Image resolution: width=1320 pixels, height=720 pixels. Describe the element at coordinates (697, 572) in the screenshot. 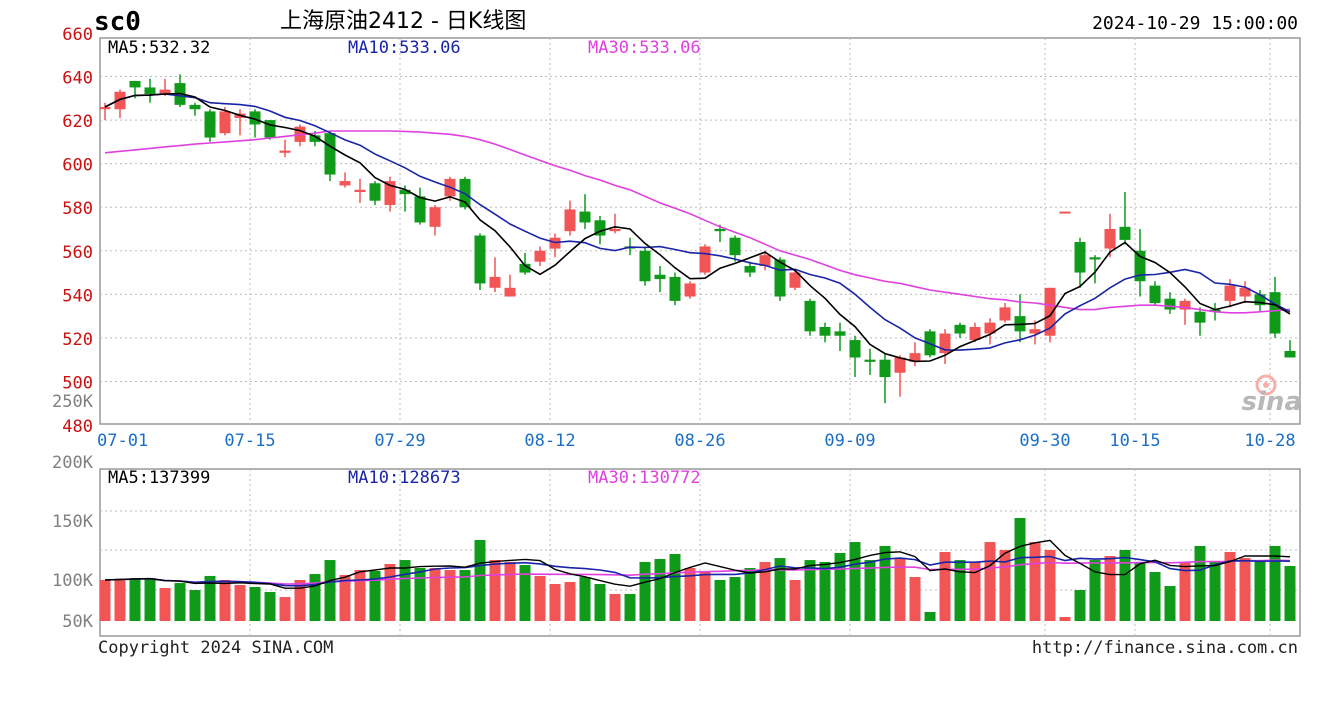

I see `volume-ma30-line` at that location.